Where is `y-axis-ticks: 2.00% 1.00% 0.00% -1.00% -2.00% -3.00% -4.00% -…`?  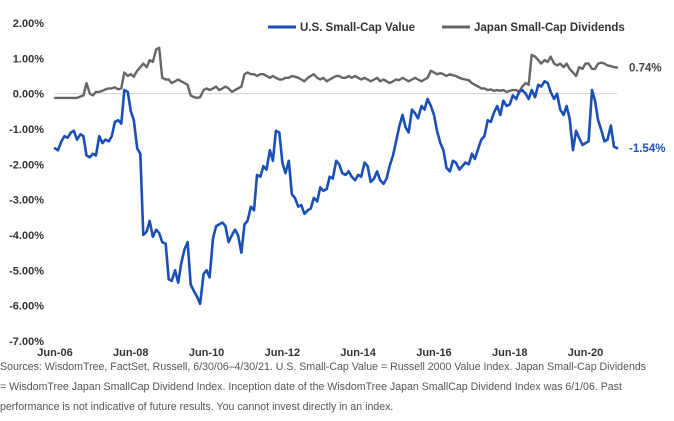
y-axis-ticks: 2.00% 1.00% 0.00% -1.00% -2.00% -3.00% -4.00% -… is located at coordinates (26, 183).